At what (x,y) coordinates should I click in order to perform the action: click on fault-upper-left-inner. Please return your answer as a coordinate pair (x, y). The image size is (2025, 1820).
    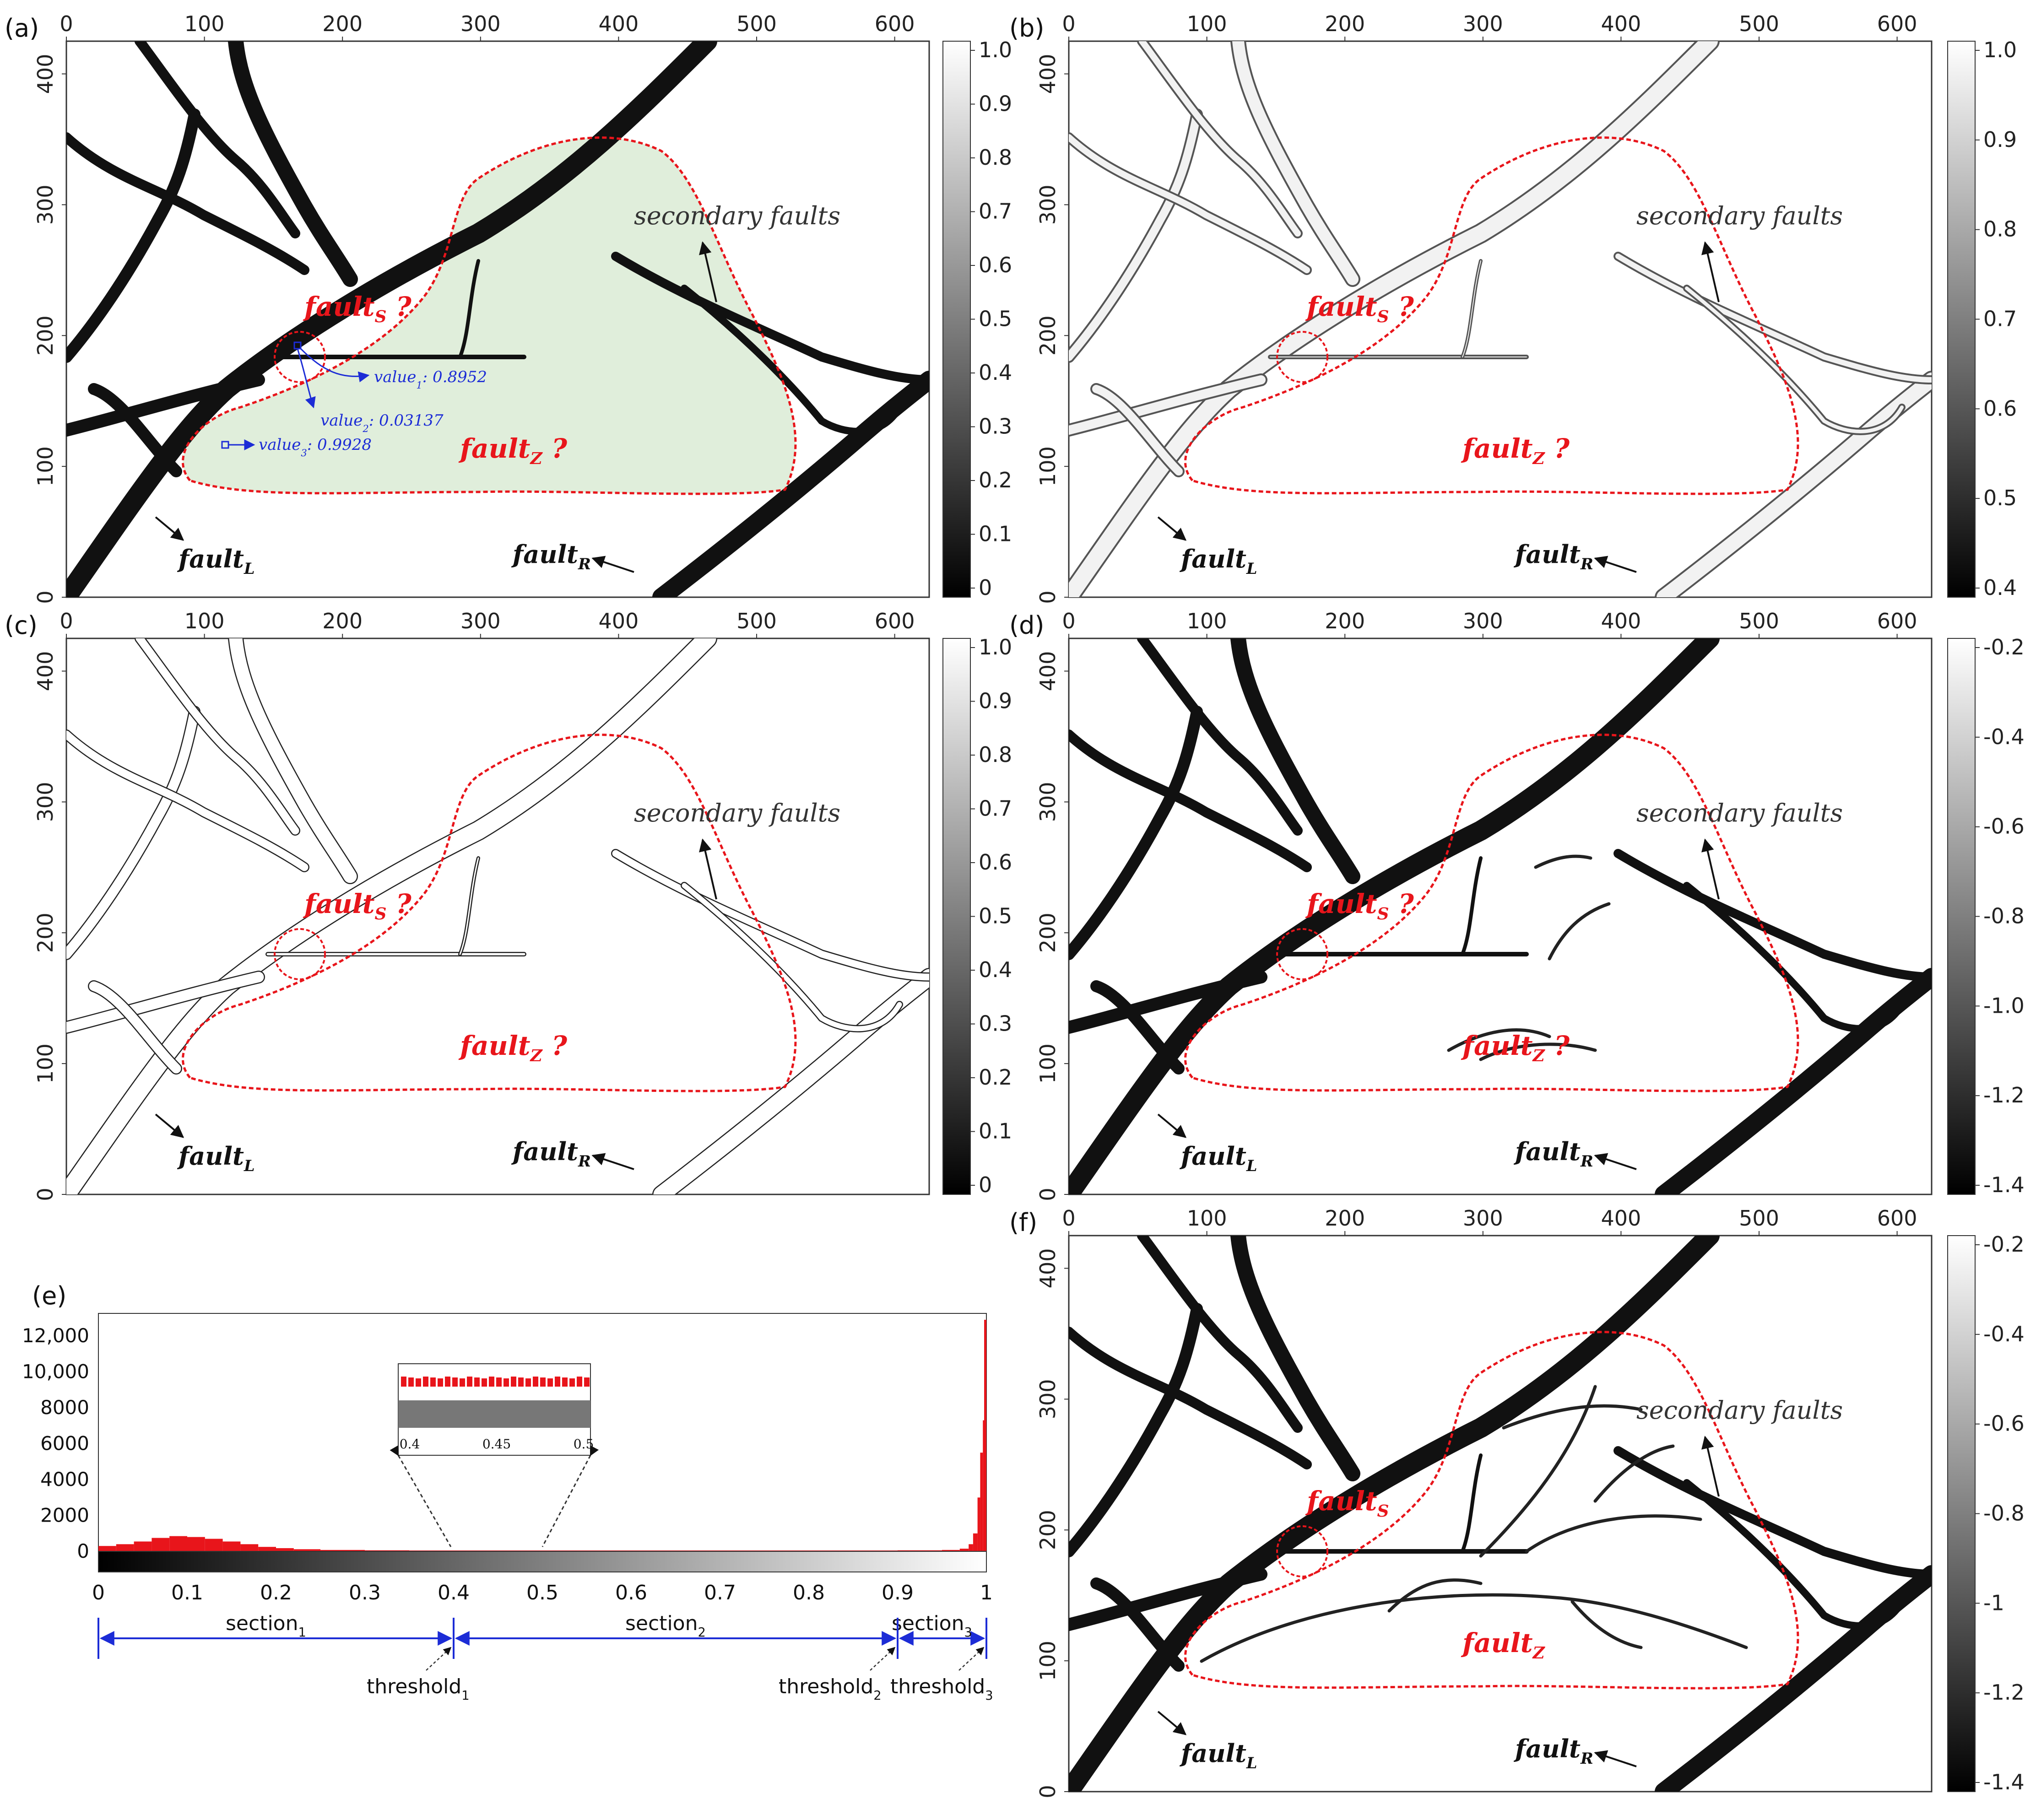
    Looking at the image, I should click on (133, 833).